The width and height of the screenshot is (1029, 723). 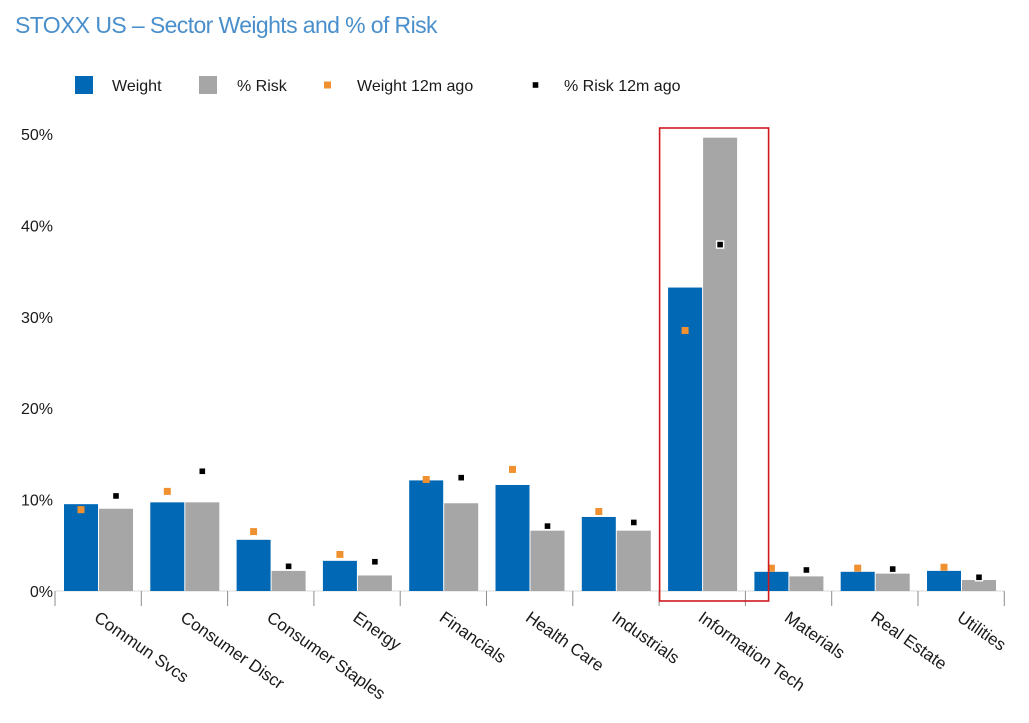 What do you see at coordinates (720, 244) in the screenshot?
I see `marker-risk-12m-ago-information-tech` at bounding box center [720, 244].